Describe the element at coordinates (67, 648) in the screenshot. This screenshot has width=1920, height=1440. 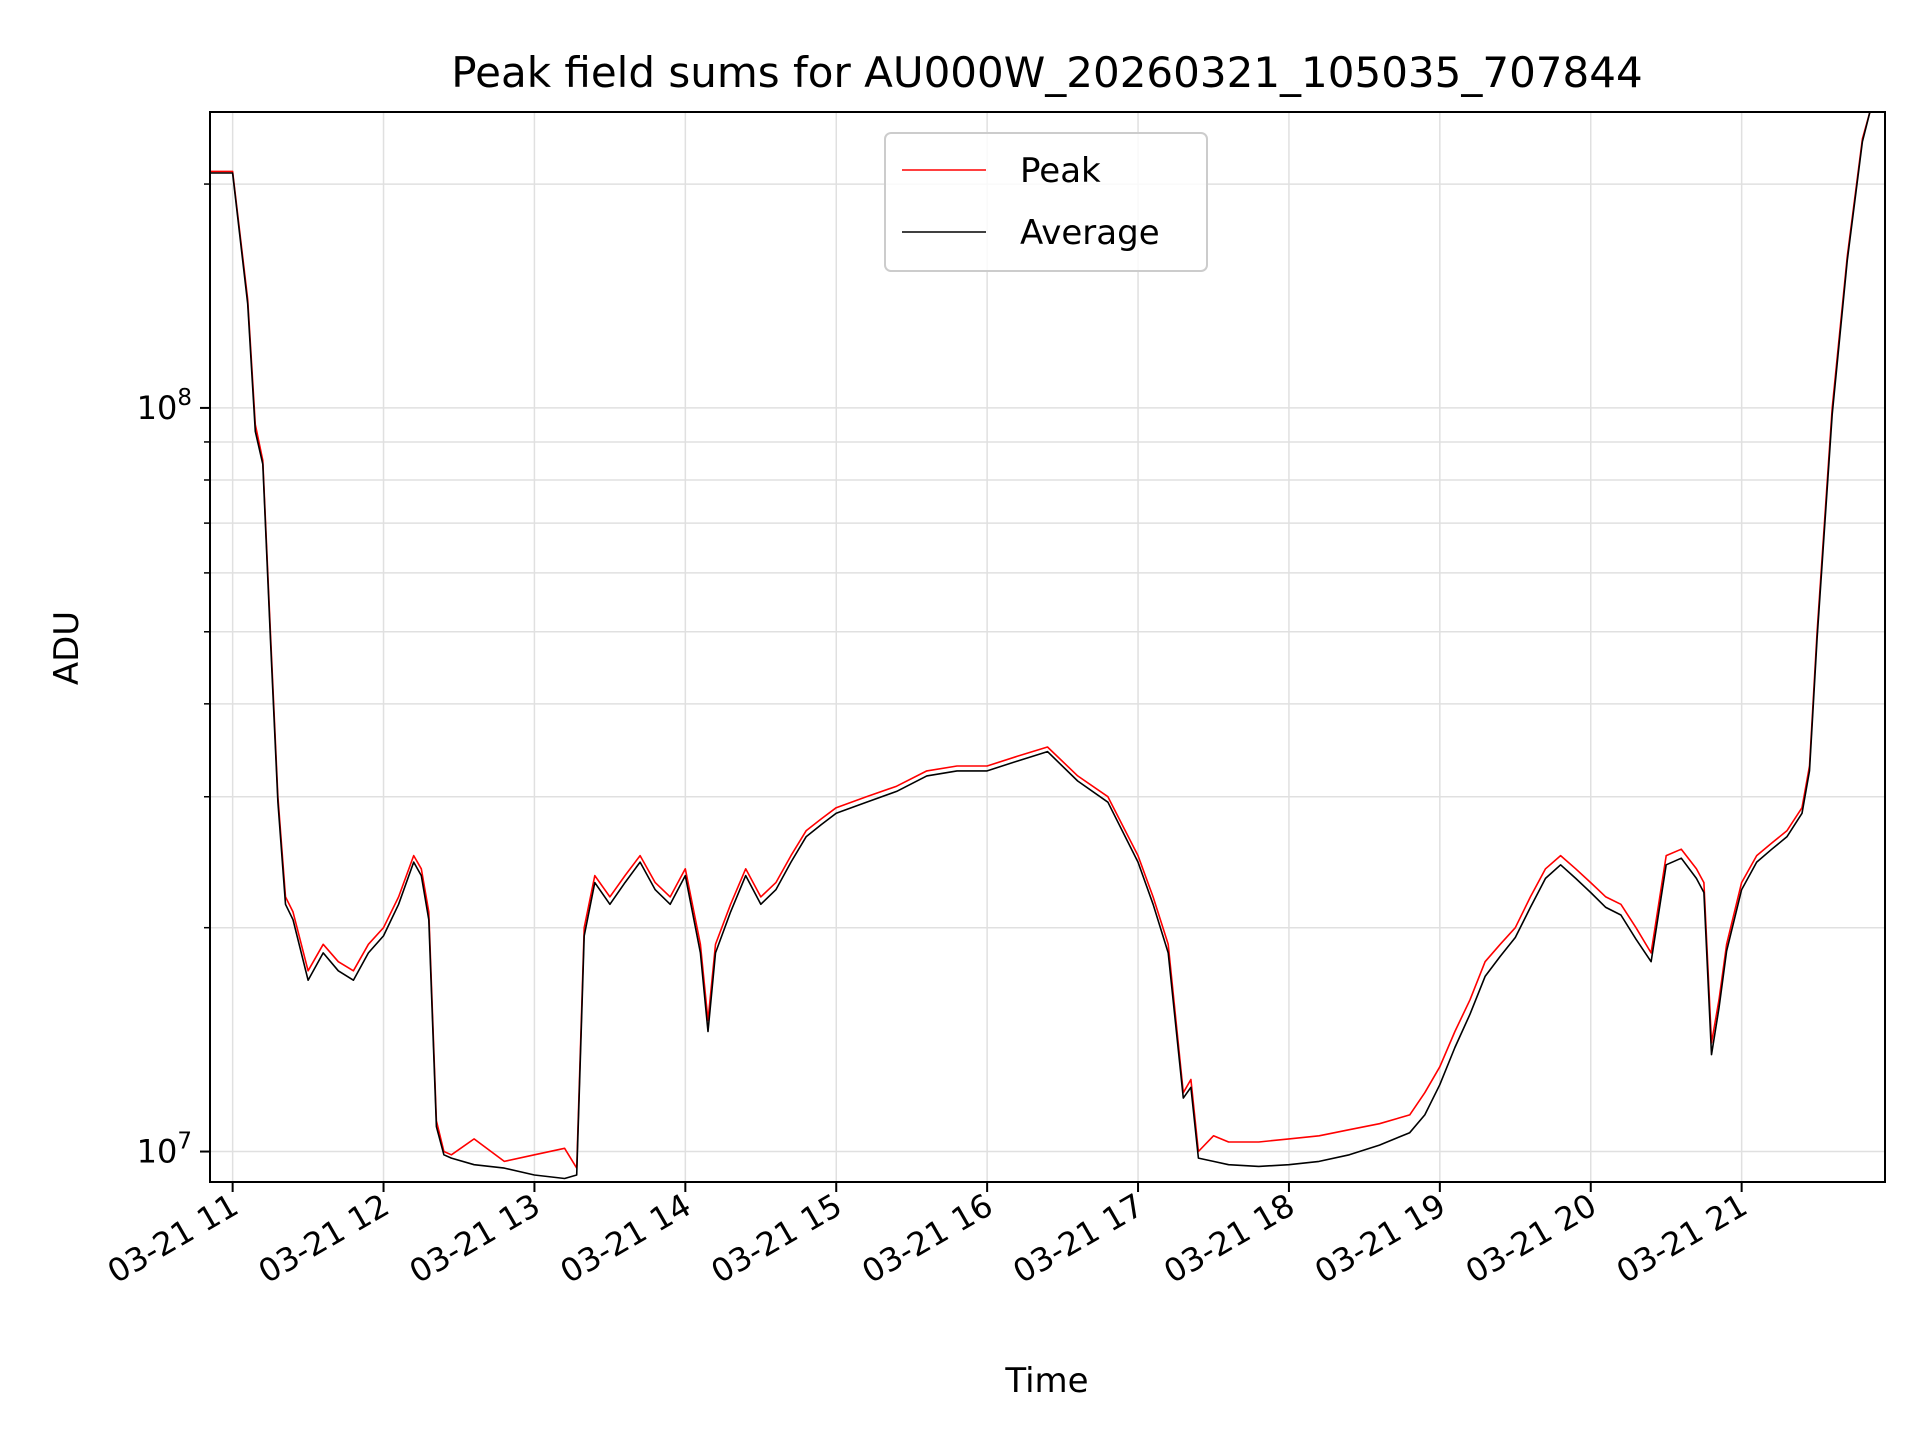
I see `y-axis-label: ADU` at that location.